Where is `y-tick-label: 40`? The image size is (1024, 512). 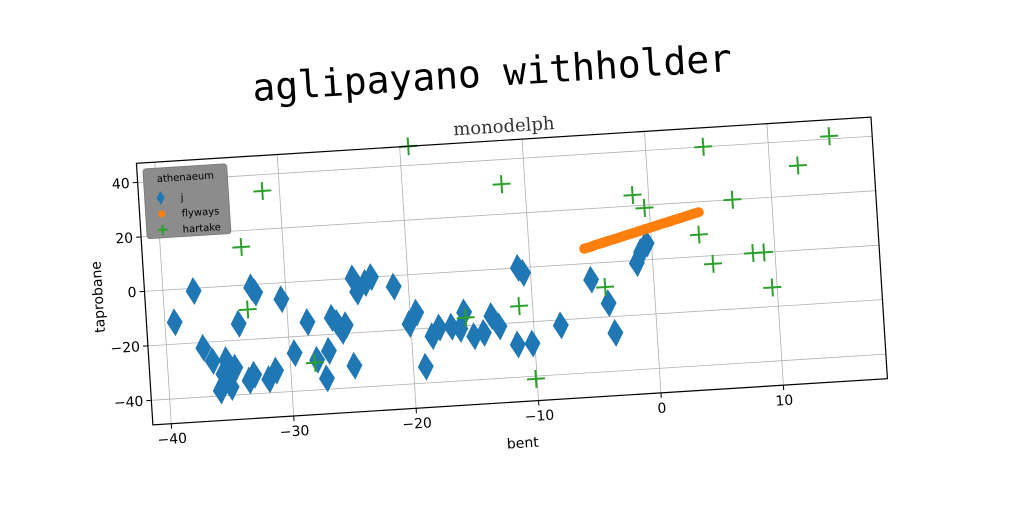 y-tick-label: 40 is located at coordinates (120, 184).